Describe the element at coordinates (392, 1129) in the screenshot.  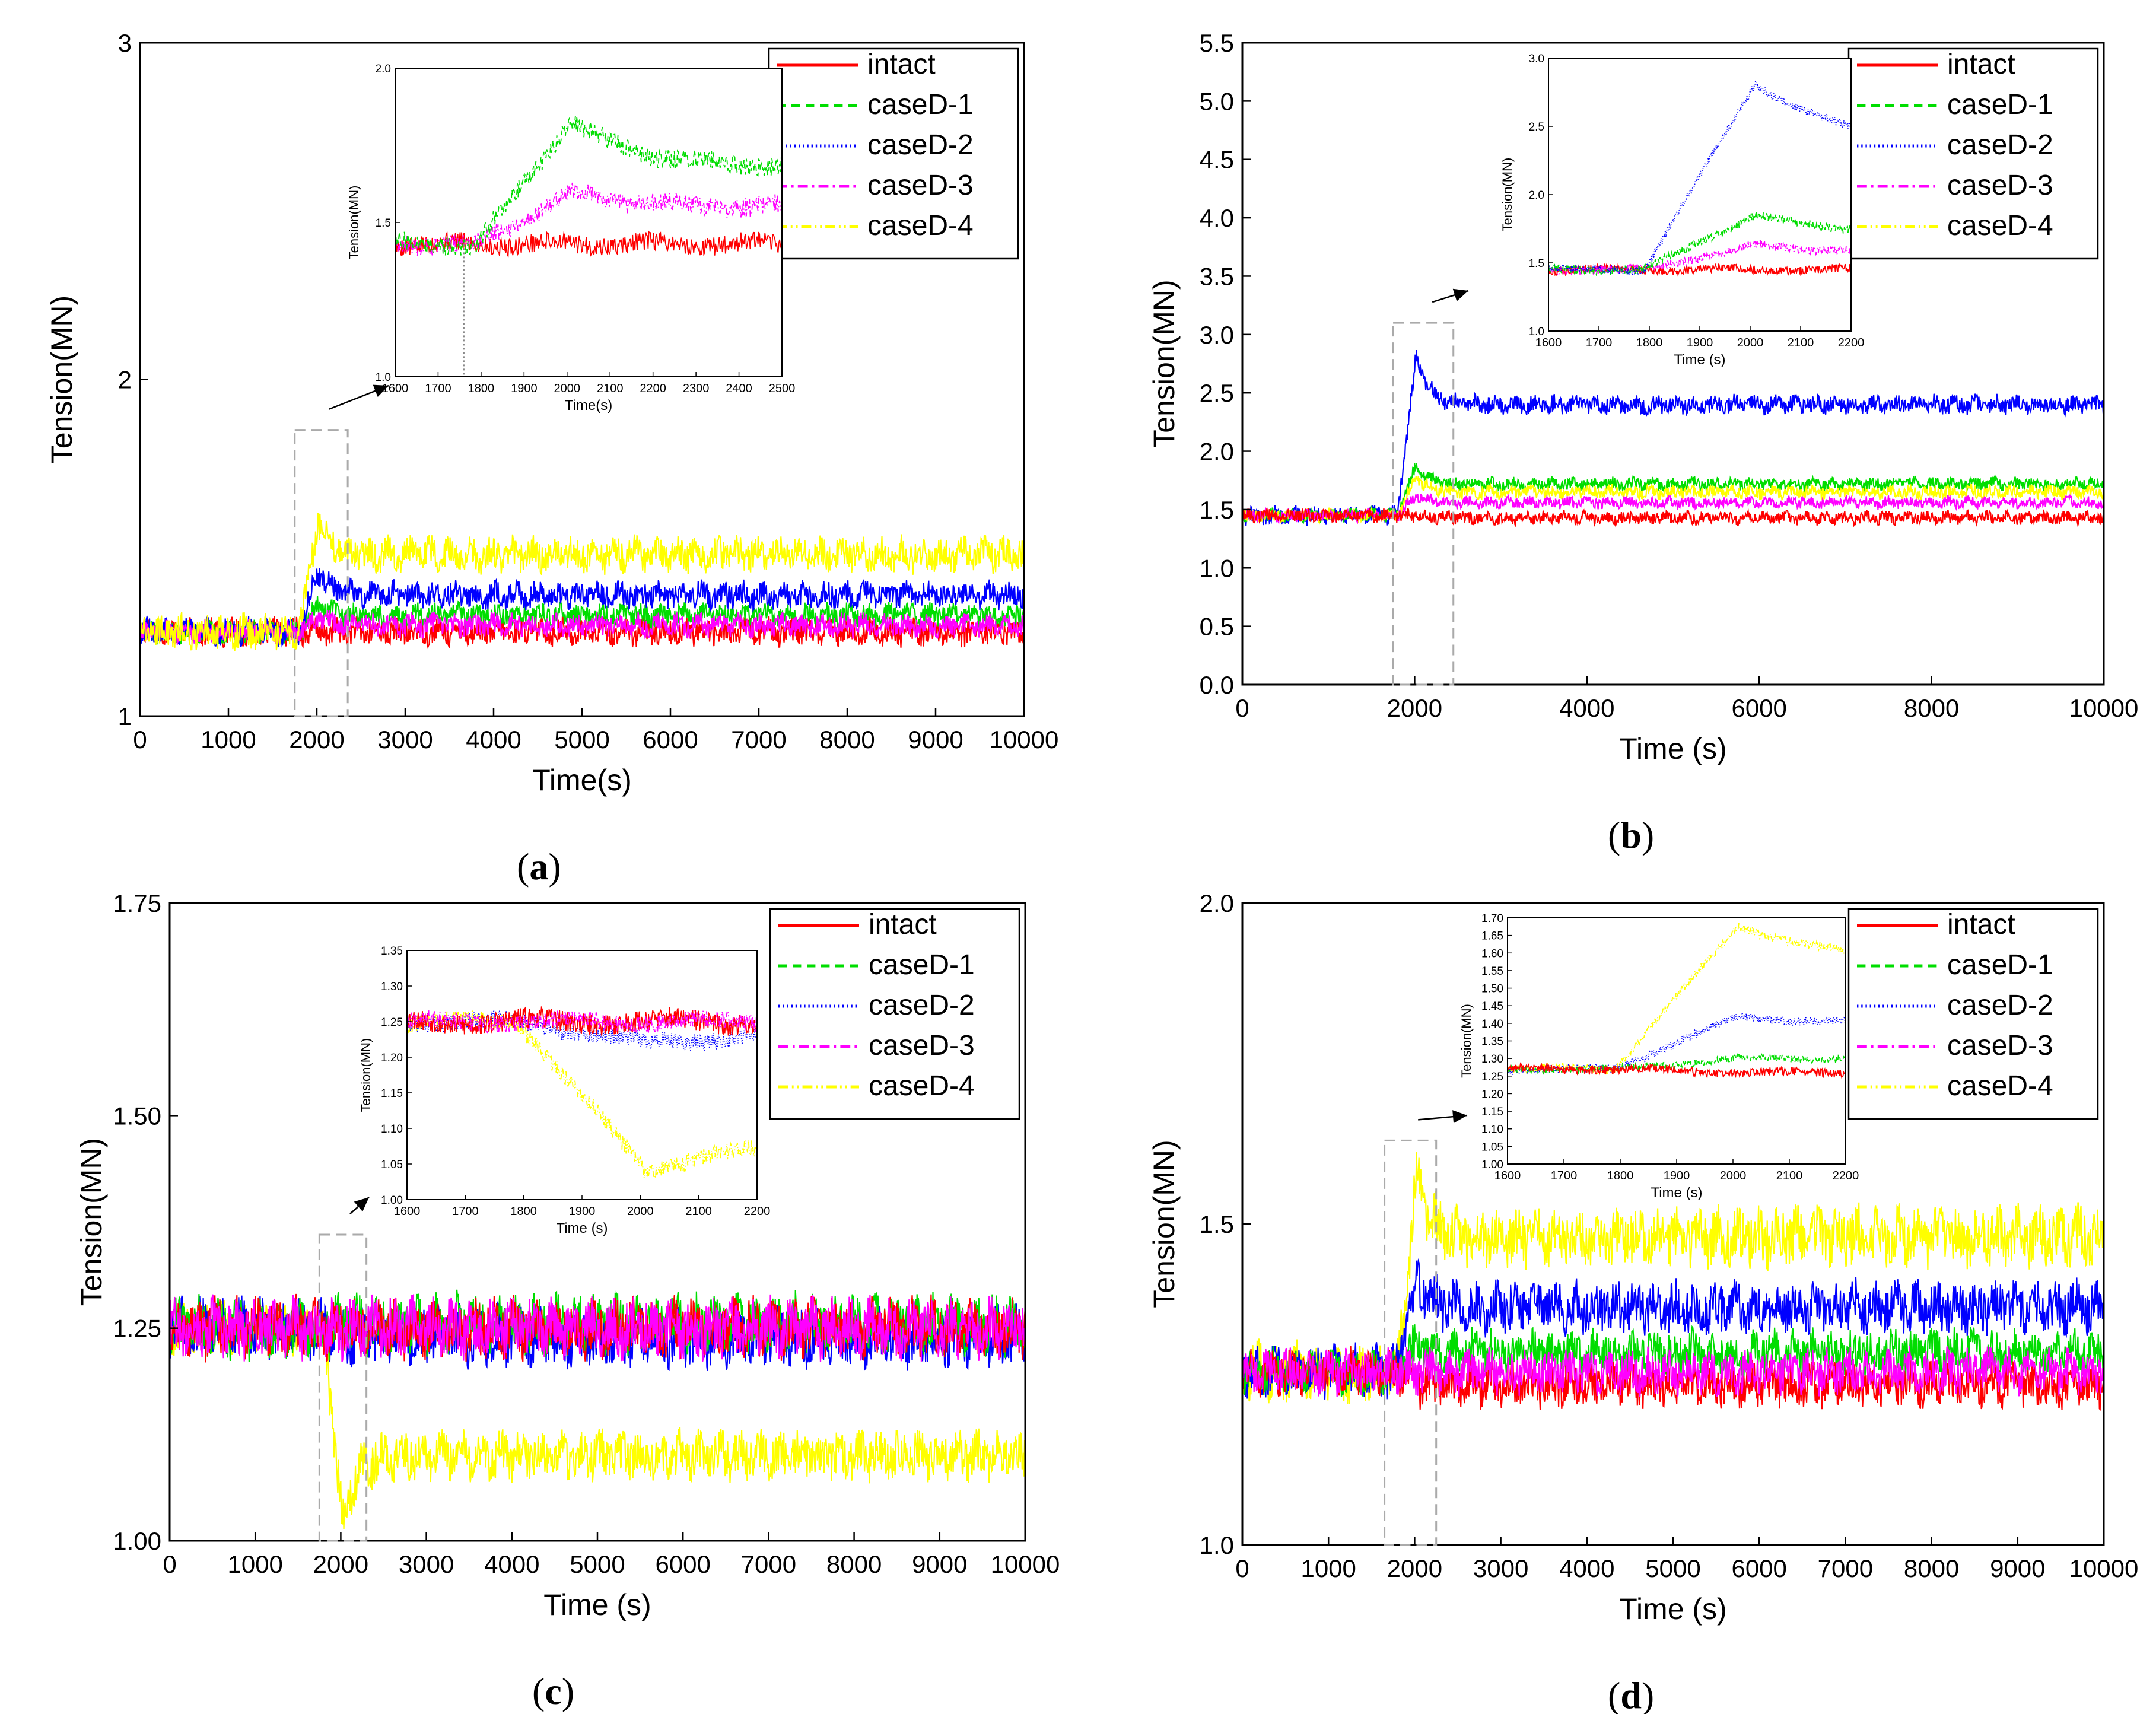
I see `inset-y-tick-label: 1.10` at that location.